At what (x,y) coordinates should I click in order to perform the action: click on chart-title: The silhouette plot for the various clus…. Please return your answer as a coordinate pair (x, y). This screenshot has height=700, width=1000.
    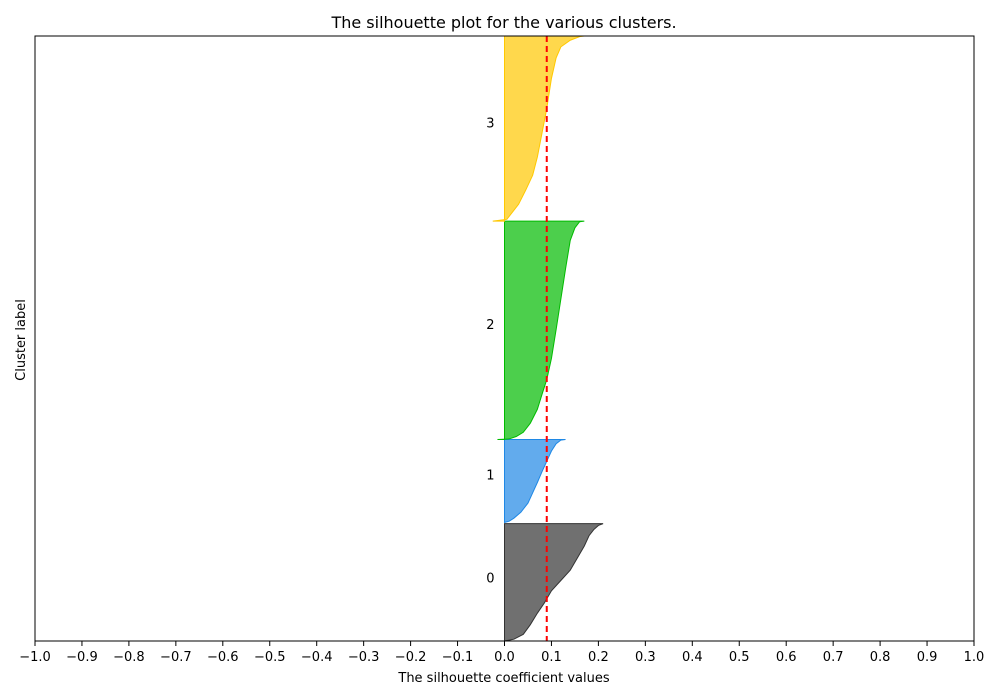
    Looking at the image, I should click on (503, 22).